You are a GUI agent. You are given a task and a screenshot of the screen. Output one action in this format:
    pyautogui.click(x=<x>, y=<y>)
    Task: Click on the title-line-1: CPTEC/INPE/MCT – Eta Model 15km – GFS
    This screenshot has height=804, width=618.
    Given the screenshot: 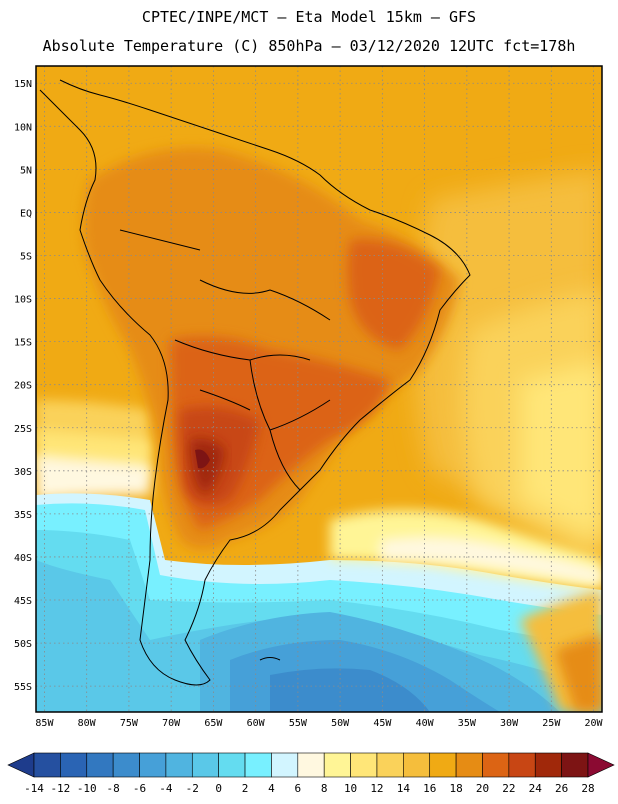 What is the action you would take?
    pyautogui.click(x=309, y=17)
    